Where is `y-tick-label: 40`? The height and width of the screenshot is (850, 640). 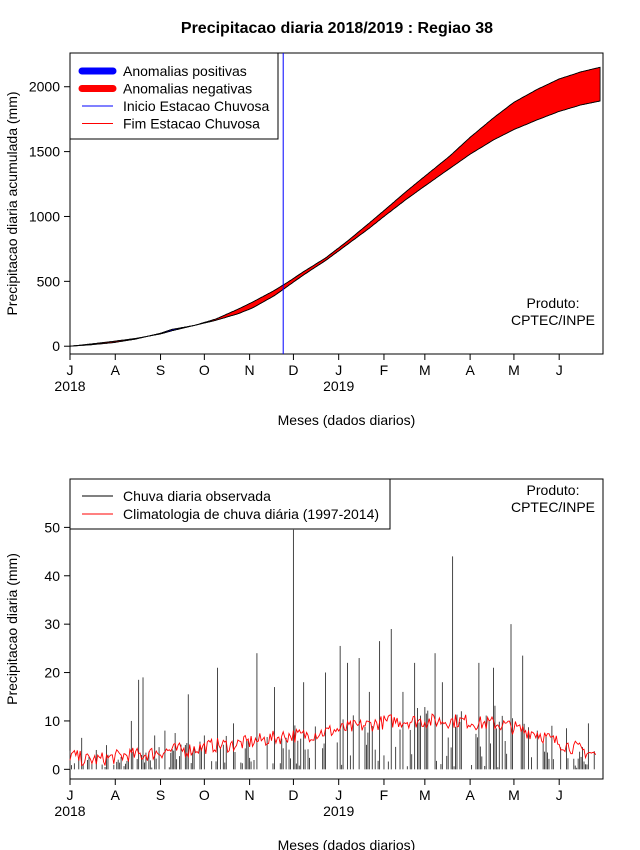 y-tick-label: 40 is located at coordinates (52, 576).